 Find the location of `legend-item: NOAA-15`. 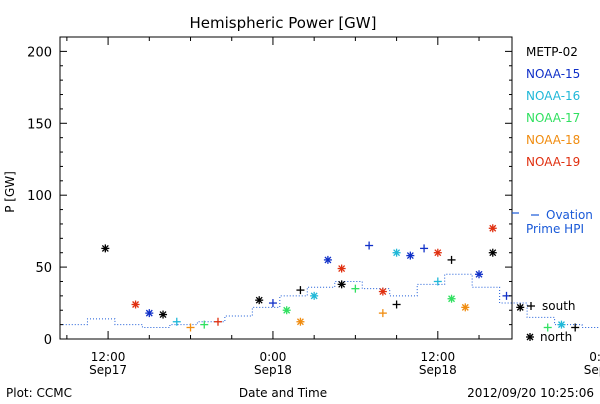

legend-item: NOAA-15 is located at coordinates (553, 74).